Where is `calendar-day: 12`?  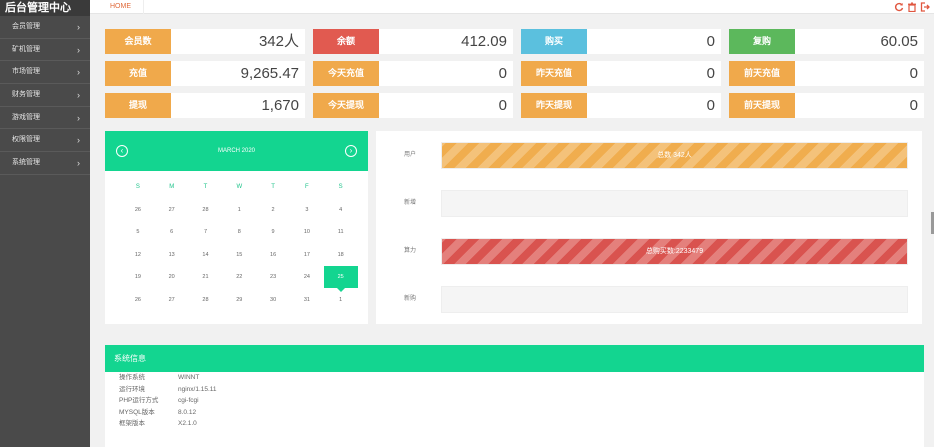
calendar-day: 12 is located at coordinates (137, 254).